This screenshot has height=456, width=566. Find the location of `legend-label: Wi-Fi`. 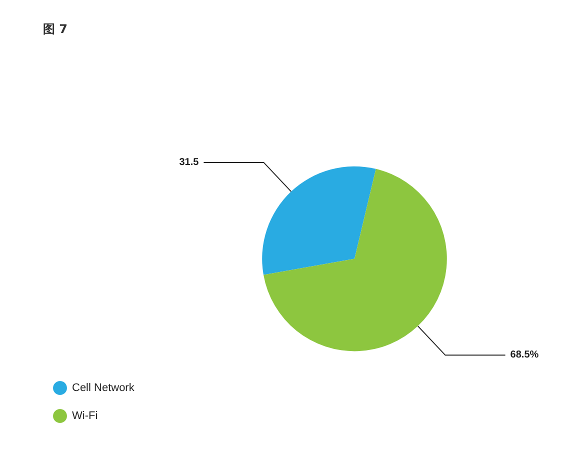

legend-label: Wi-Fi is located at coordinates (85, 416).